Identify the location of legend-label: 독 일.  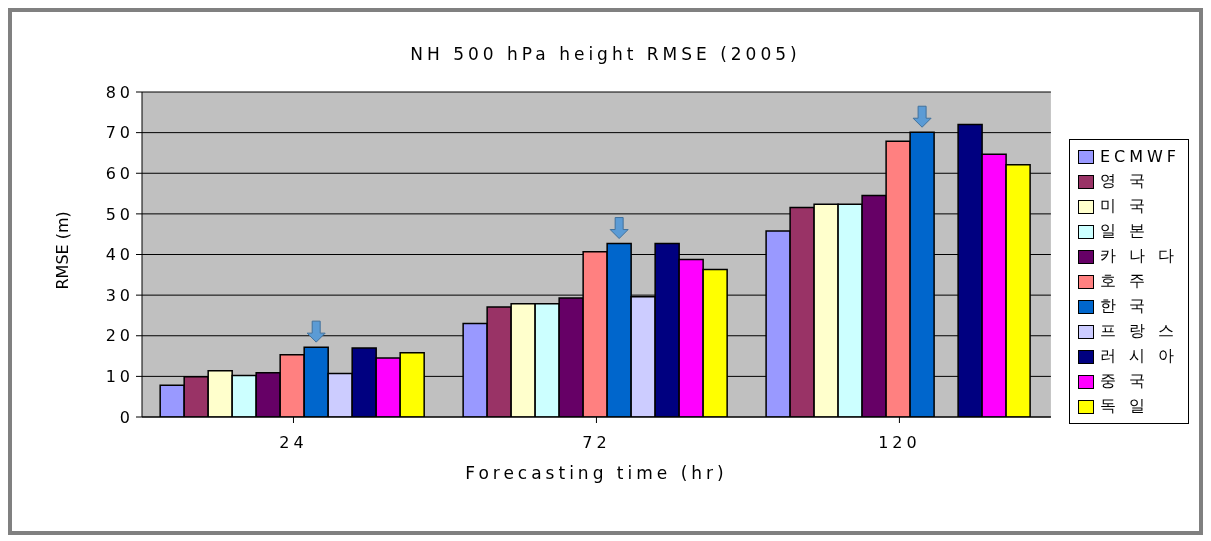
(1124, 406).